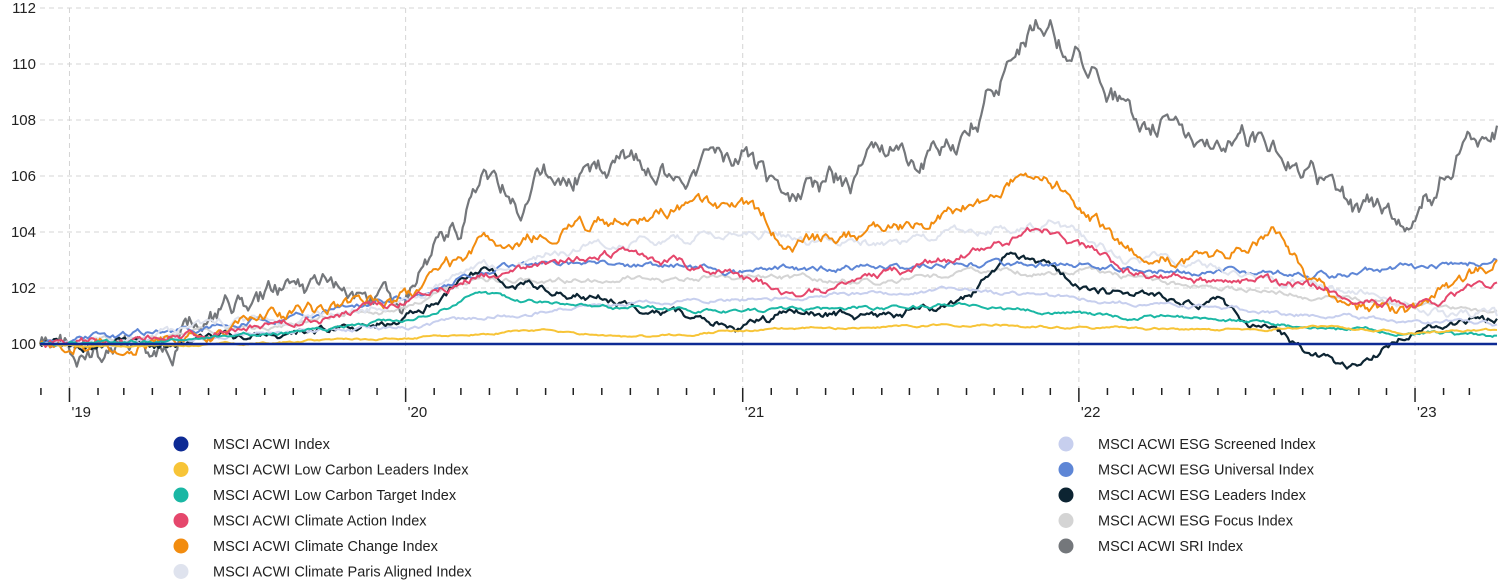 The height and width of the screenshot is (586, 1501). What do you see at coordinates (1171, 547) in the screenshot?
I see `legend-label: MSCI ACWI SRI Index` at bounding box center [1171, 547].